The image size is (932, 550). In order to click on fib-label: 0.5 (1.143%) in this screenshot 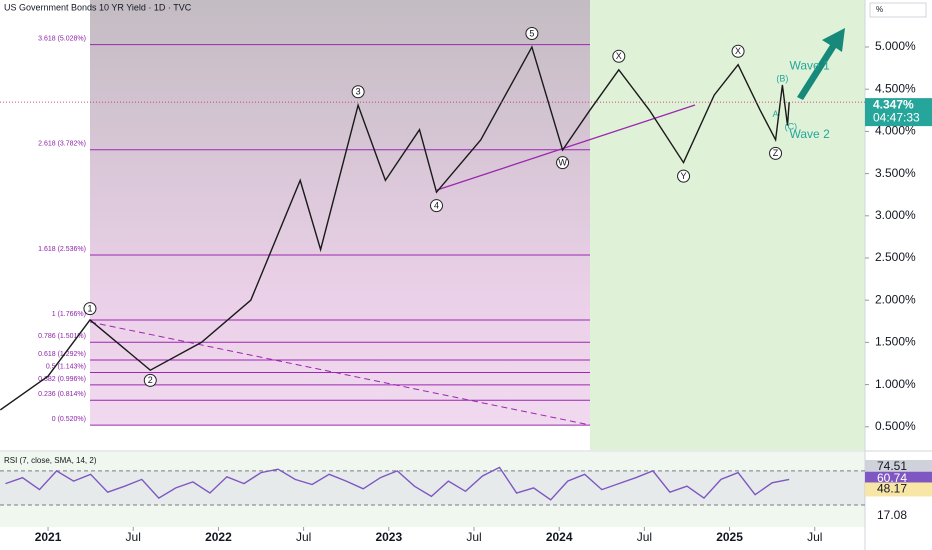, I will do `click(66, 366)`.